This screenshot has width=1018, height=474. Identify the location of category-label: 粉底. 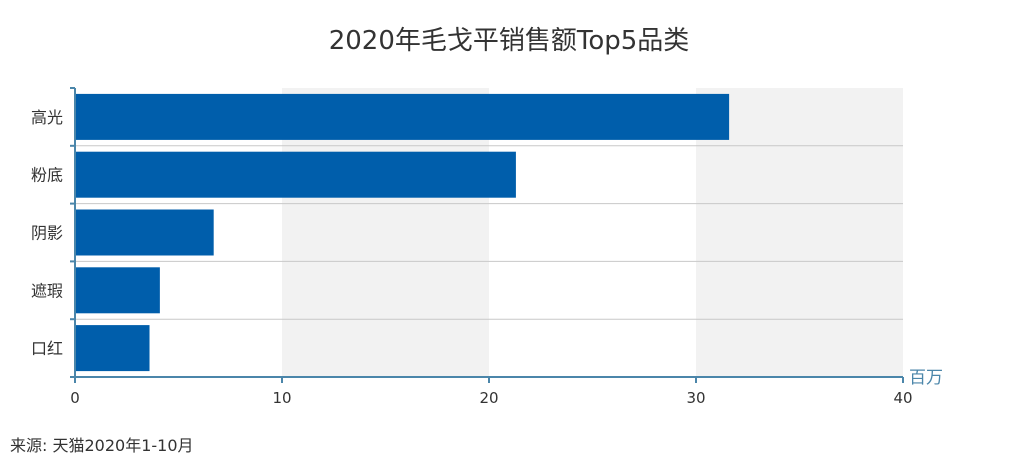
(47, 175).